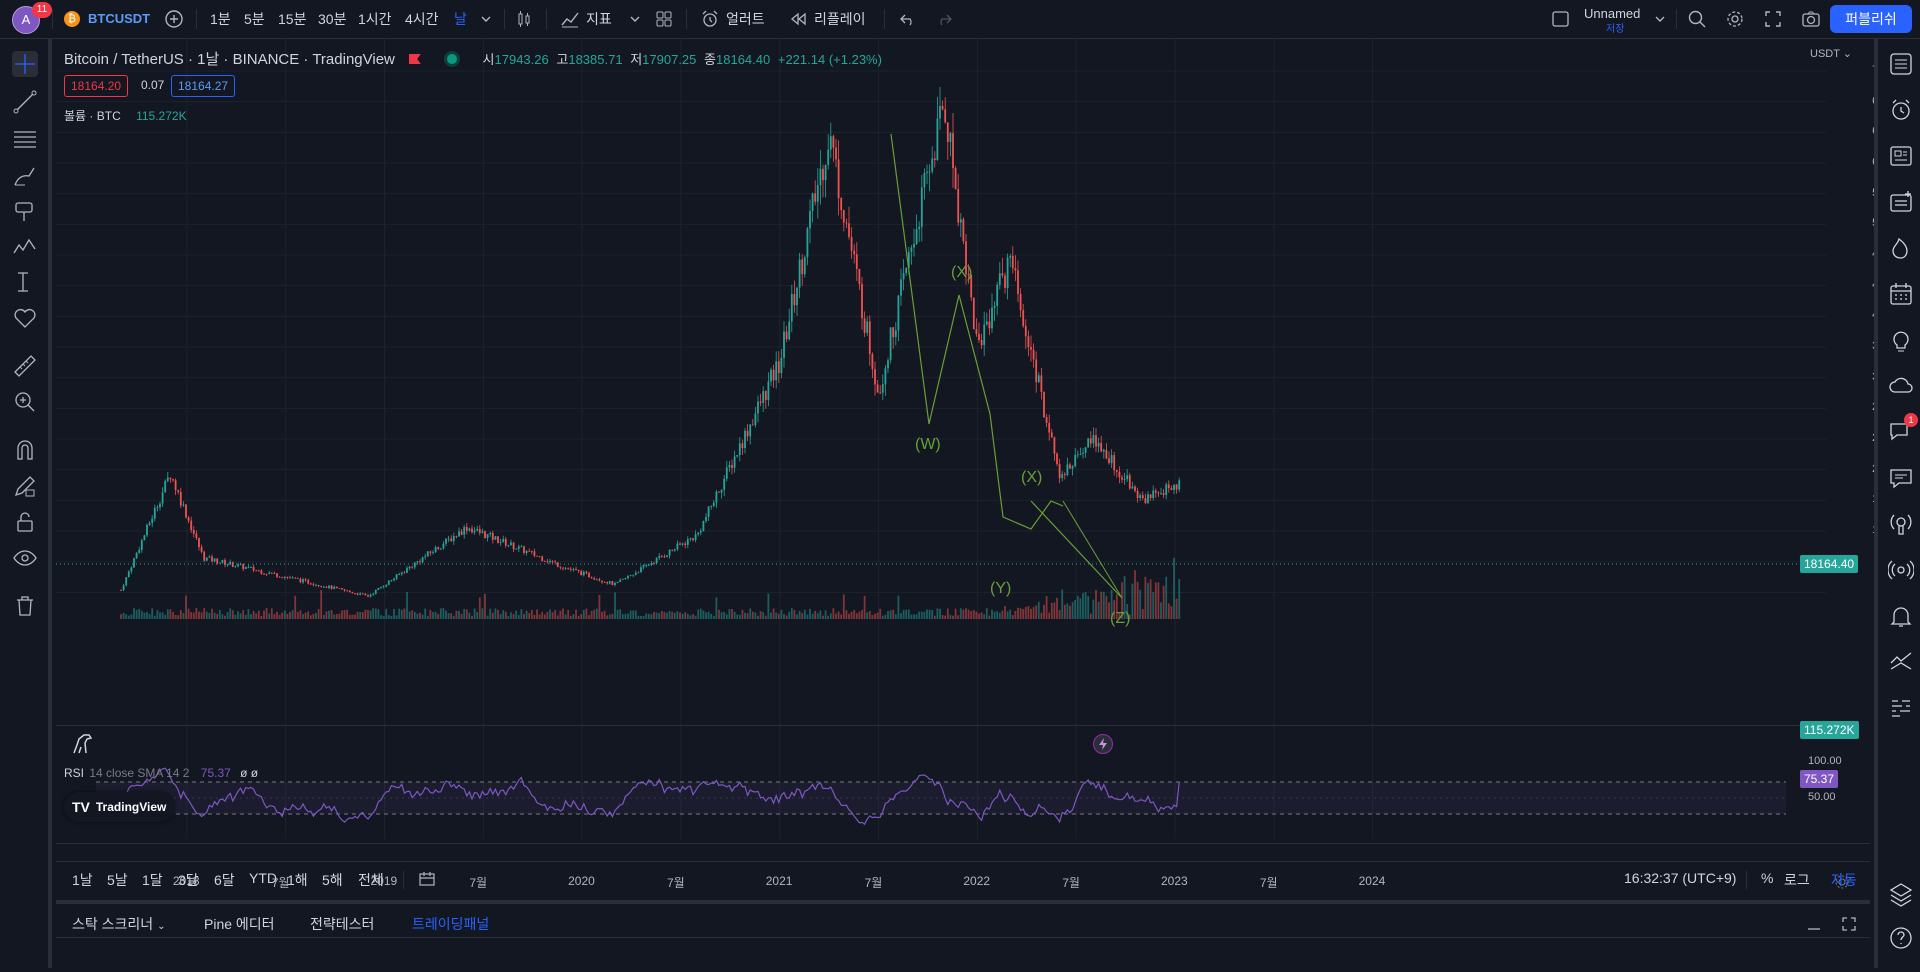 This screenshot has height=972, width=1920. I want to click on interval-15m: 15분, so click(292, 19).